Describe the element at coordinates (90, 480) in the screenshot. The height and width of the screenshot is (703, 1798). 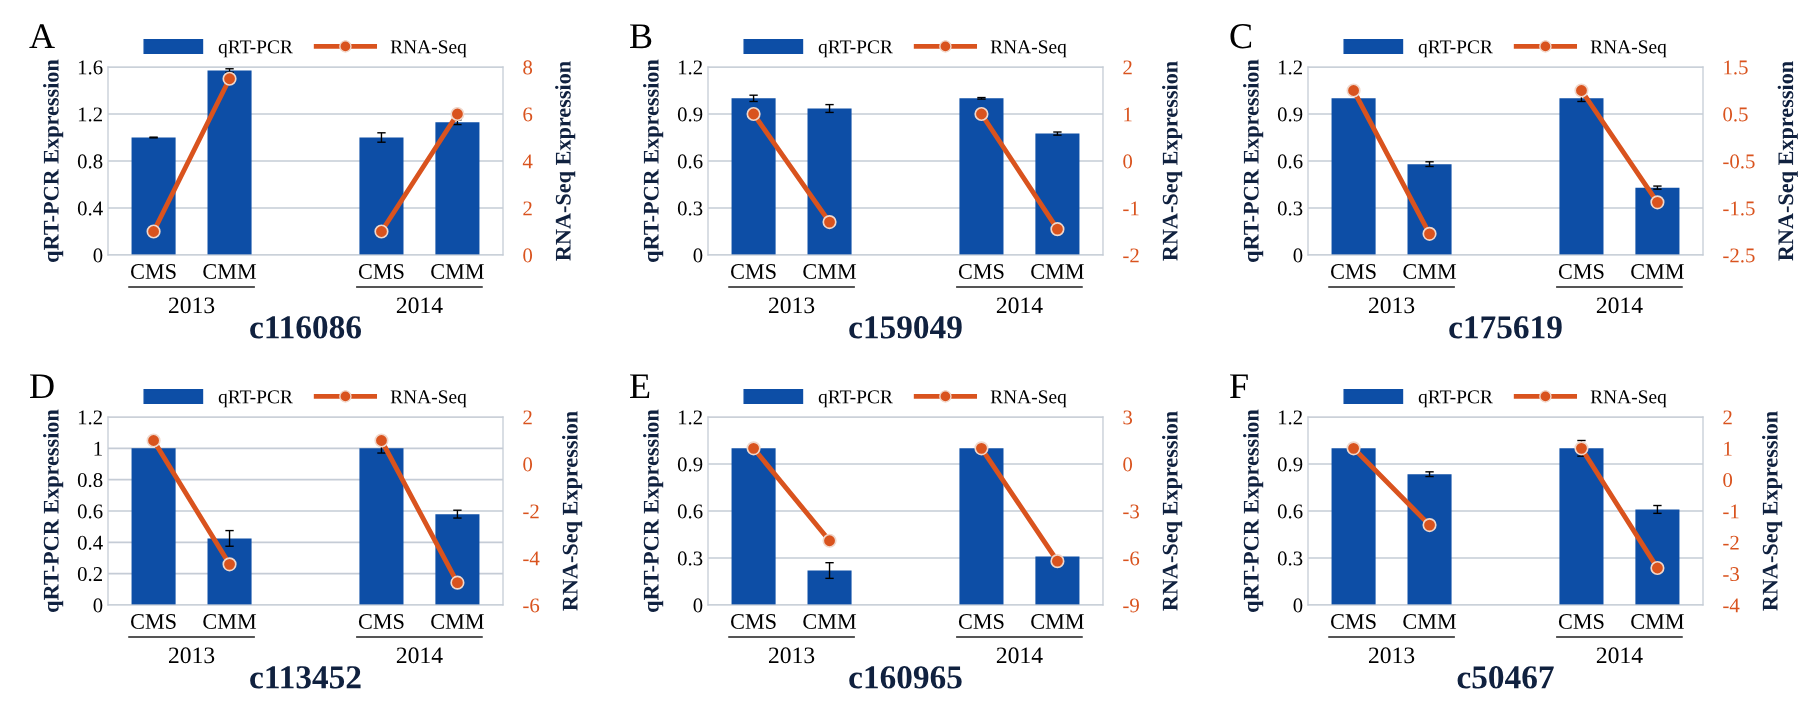
I see `y-tick-label: 0.8` at that location.